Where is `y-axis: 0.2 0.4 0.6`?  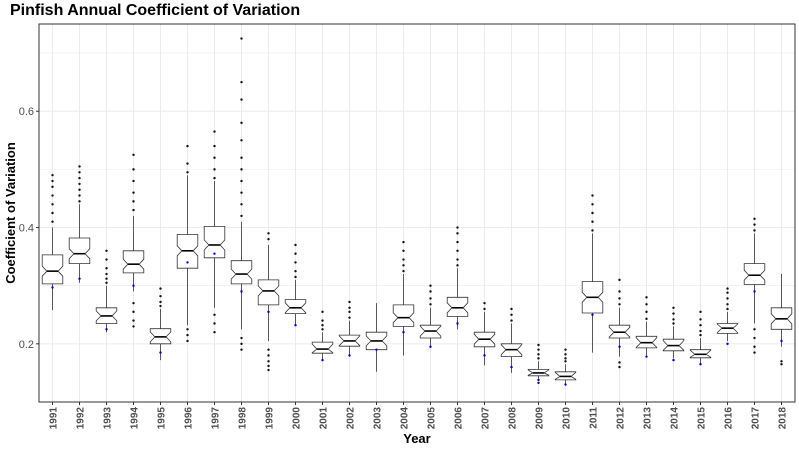 y-axis: 0.2 0.4 0.6 is located at coordinates (29, 228).